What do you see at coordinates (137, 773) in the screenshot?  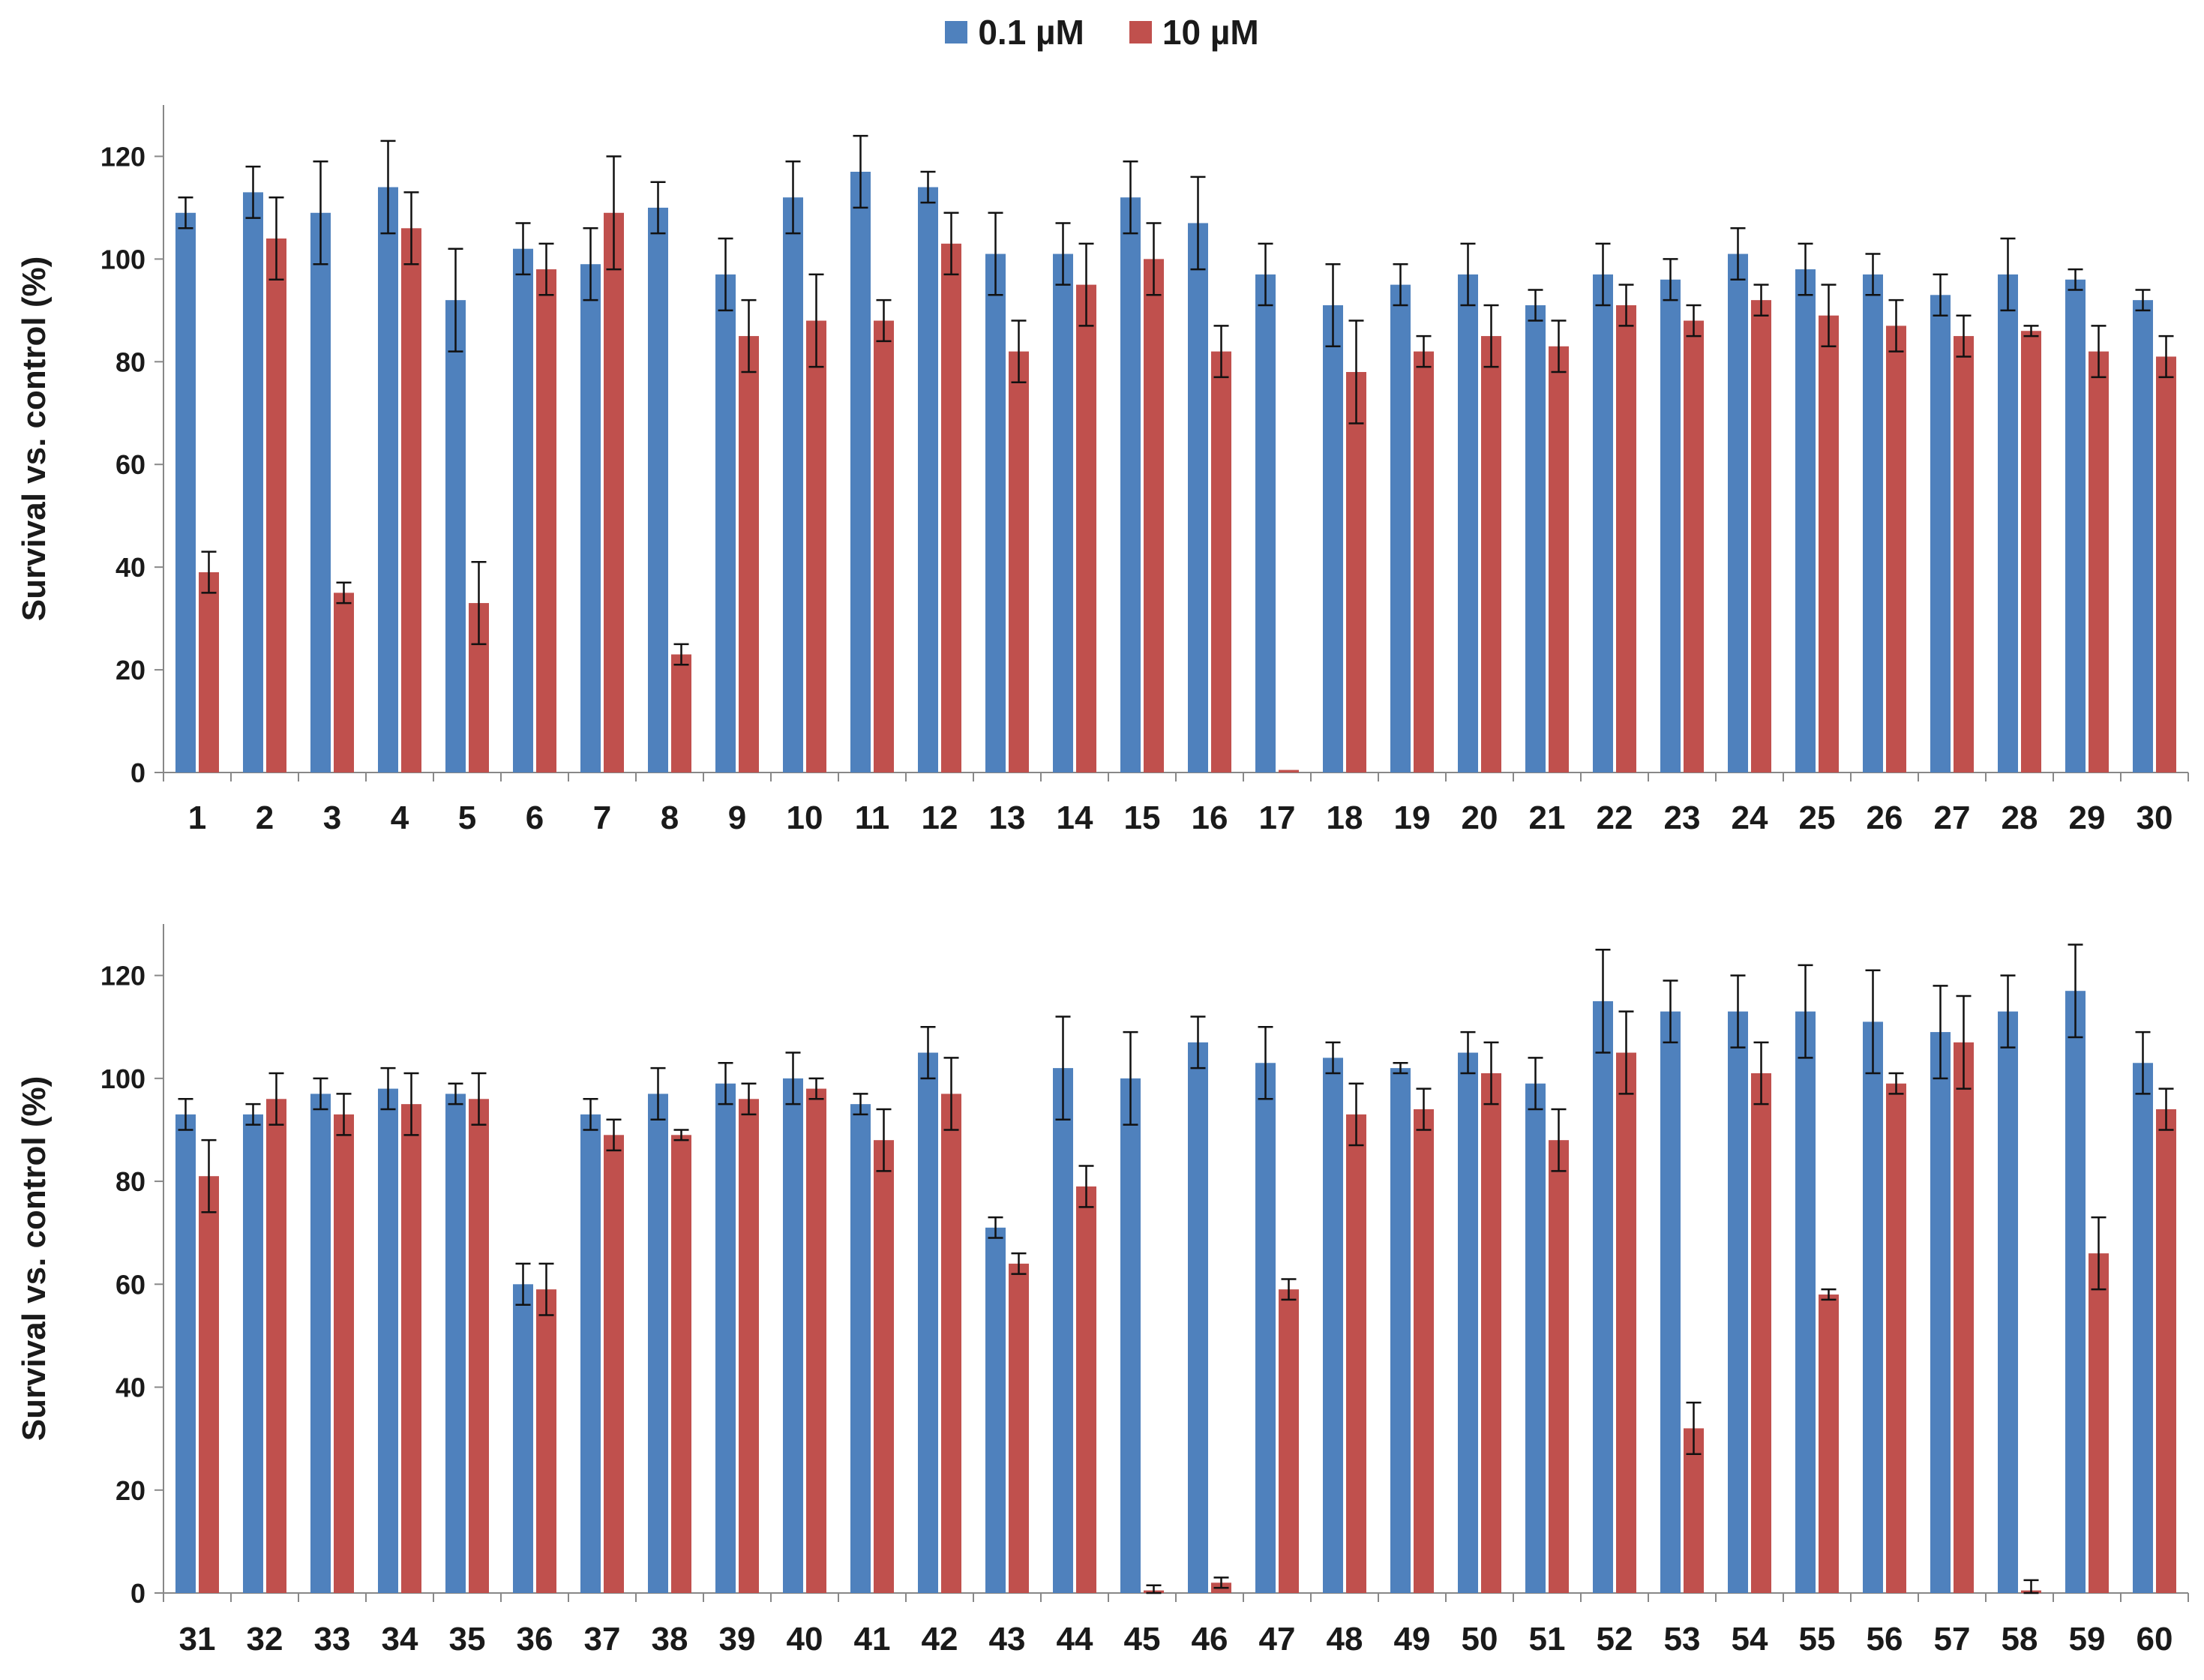 I see `y-tick-label: 0` at bounding box center [137, 773].